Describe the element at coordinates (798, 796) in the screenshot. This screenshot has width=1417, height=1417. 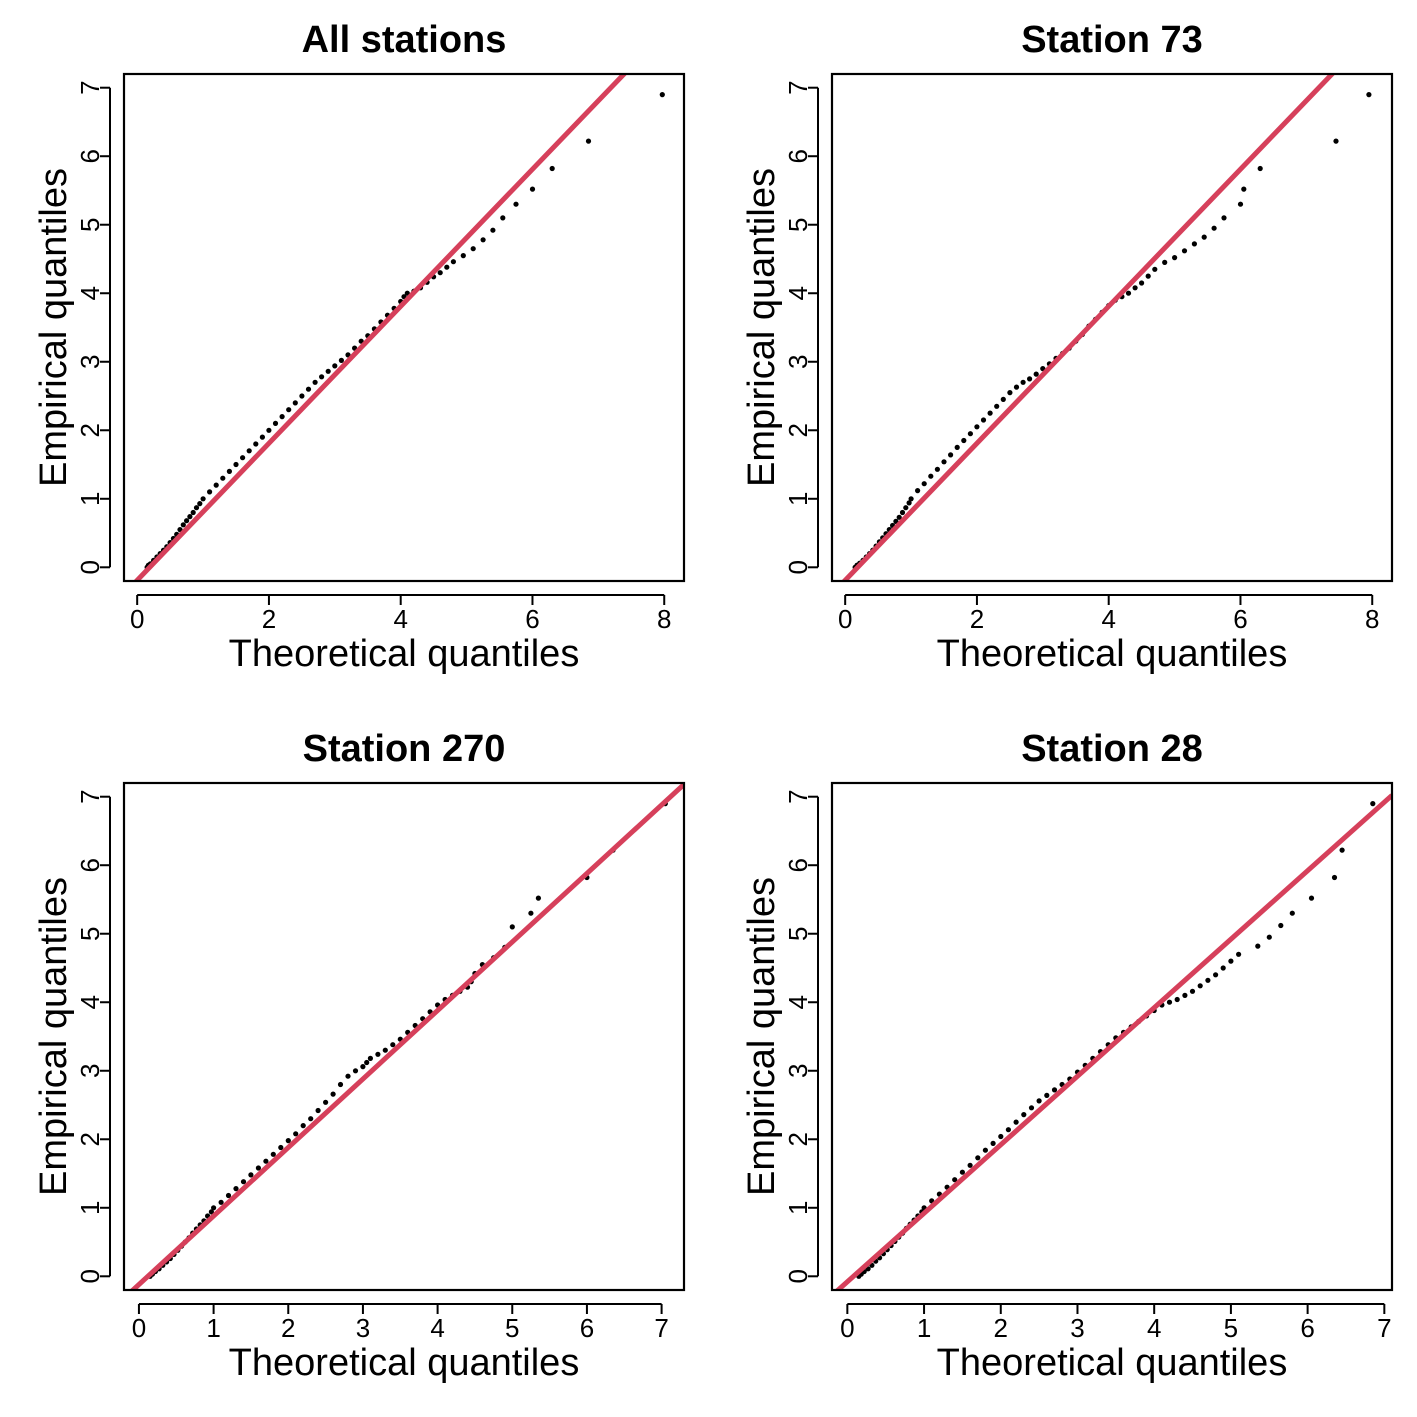
I see `y-tick-label: 7` at that location.